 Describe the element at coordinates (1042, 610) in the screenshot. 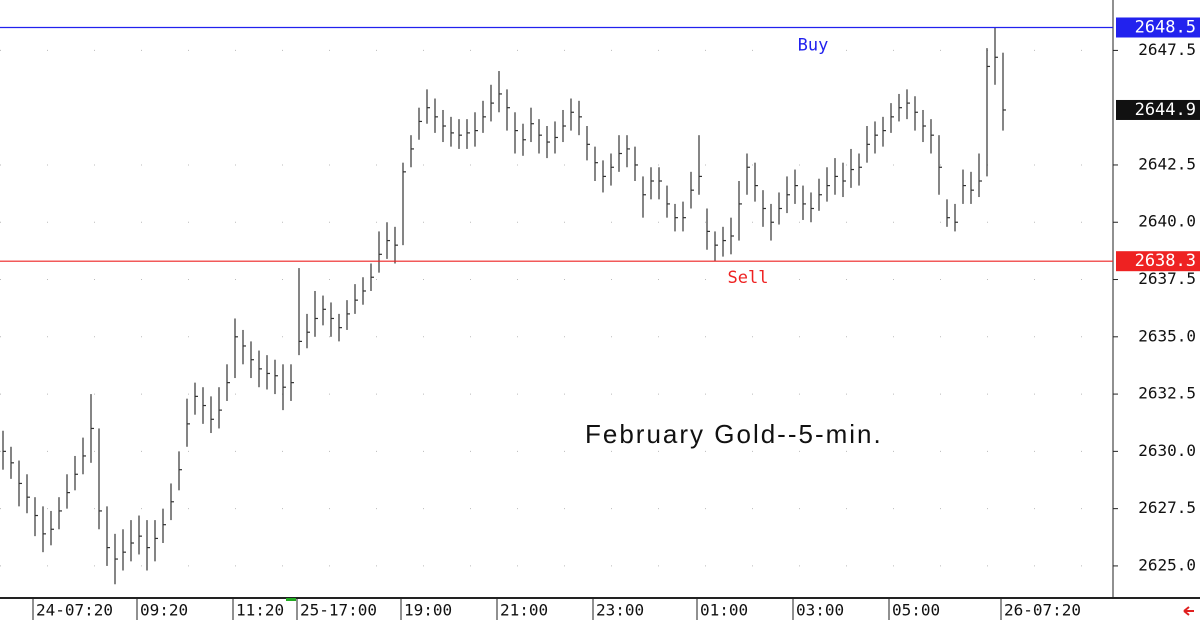

I see `x-tick-label: 26-07:20` at that location.